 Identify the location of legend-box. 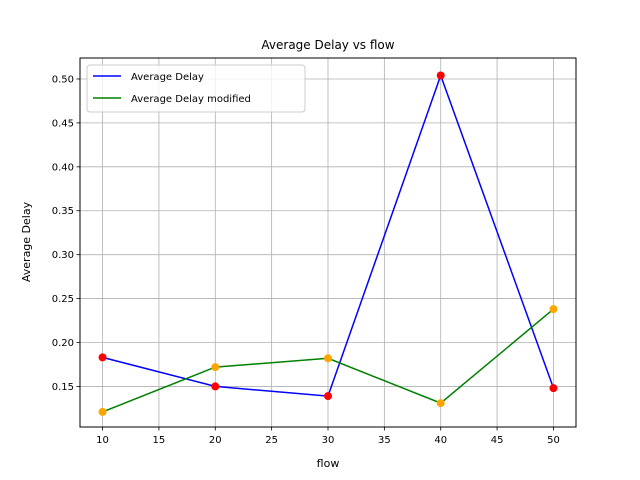
(196, 88).